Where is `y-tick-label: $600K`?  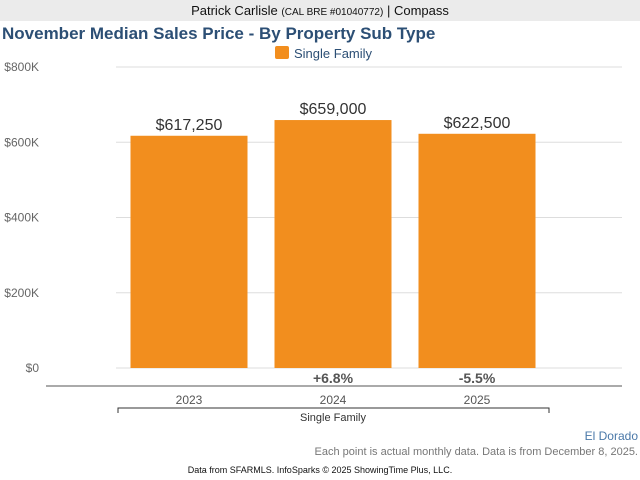 y-tick-label: $600K is located at coordinates (21, 142).